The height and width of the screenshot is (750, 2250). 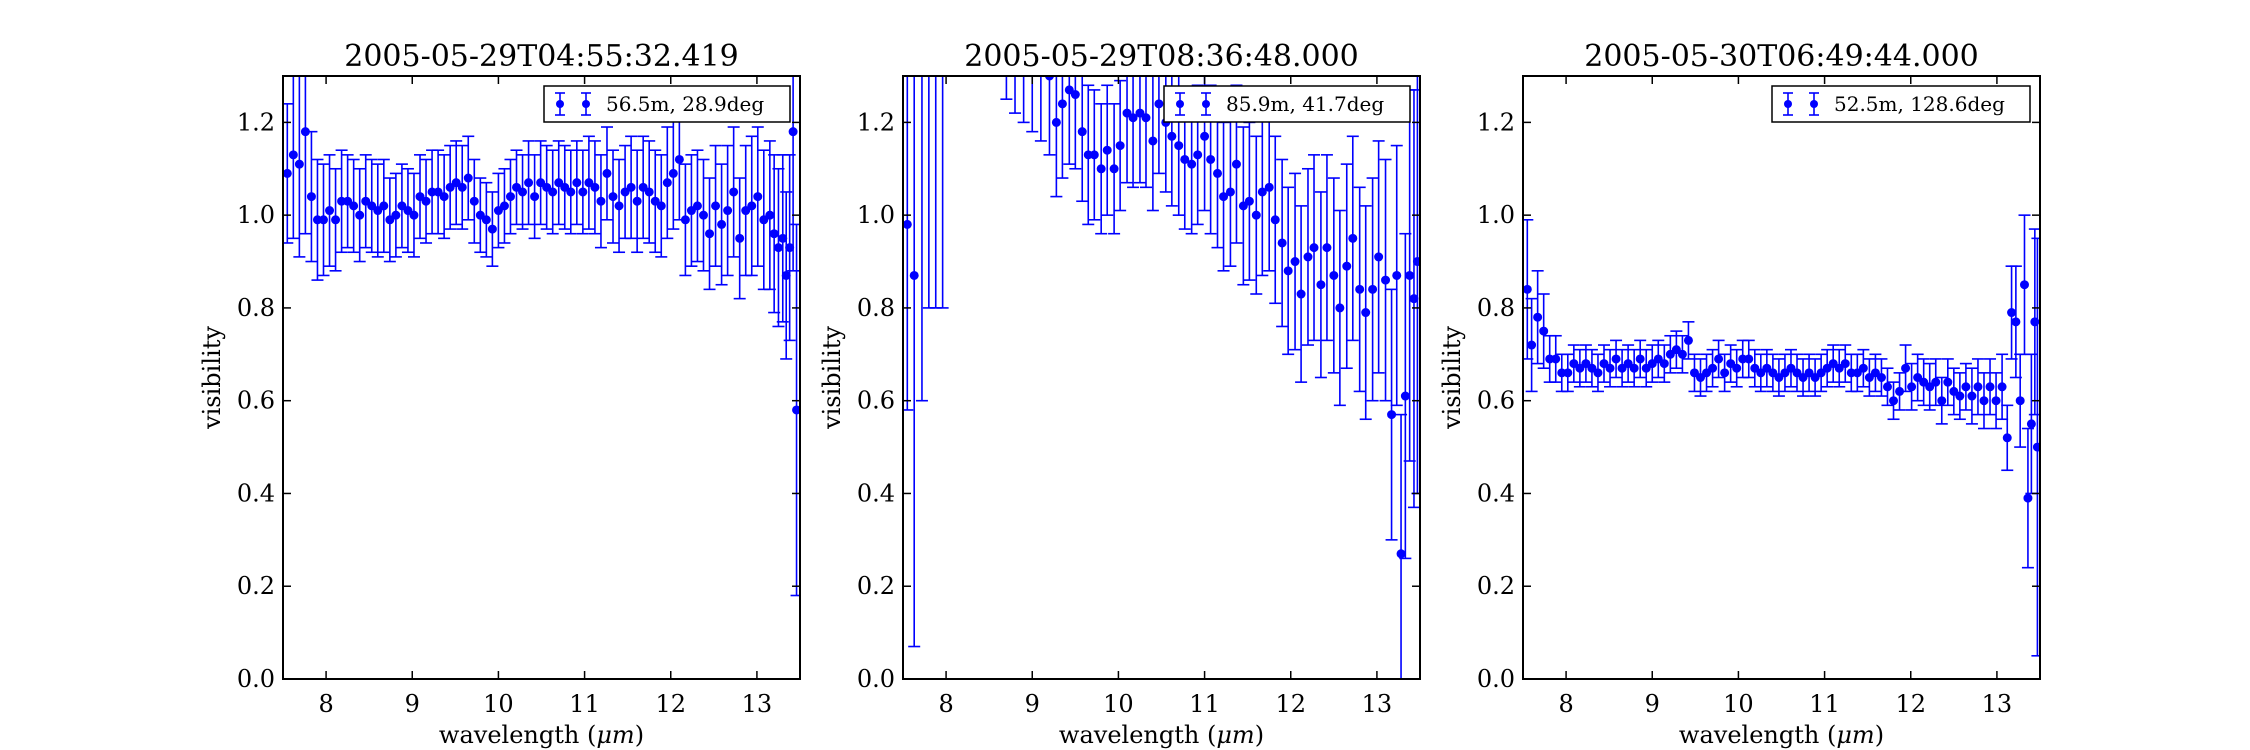 I want to click on x-tick-label: 10, so click(x=1738, y=704).